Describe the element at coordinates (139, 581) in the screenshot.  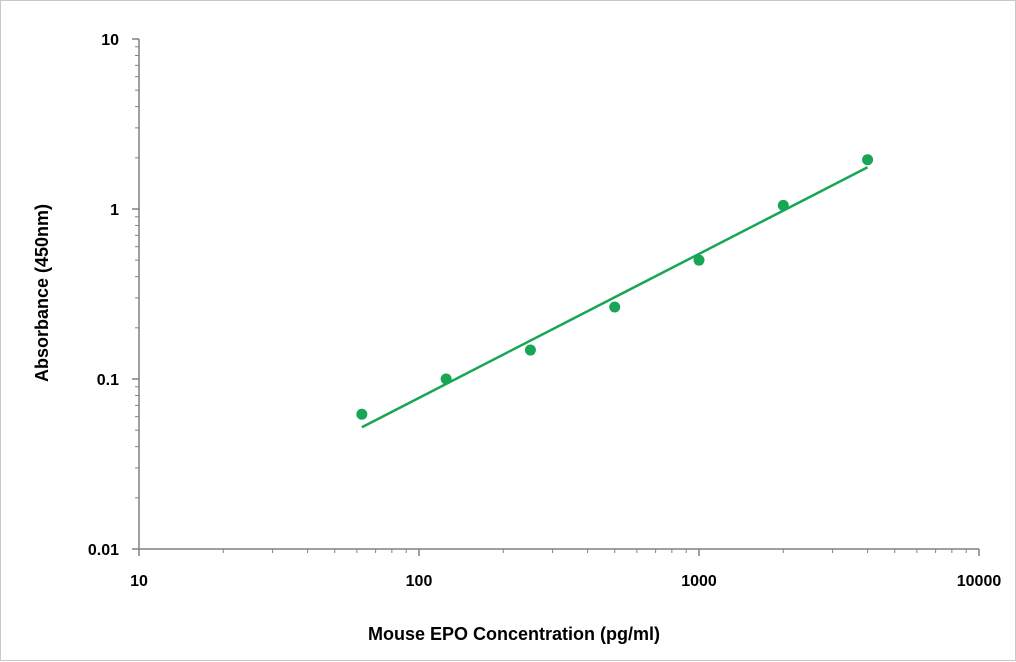
I see `x-tick-label: 10` at that location.